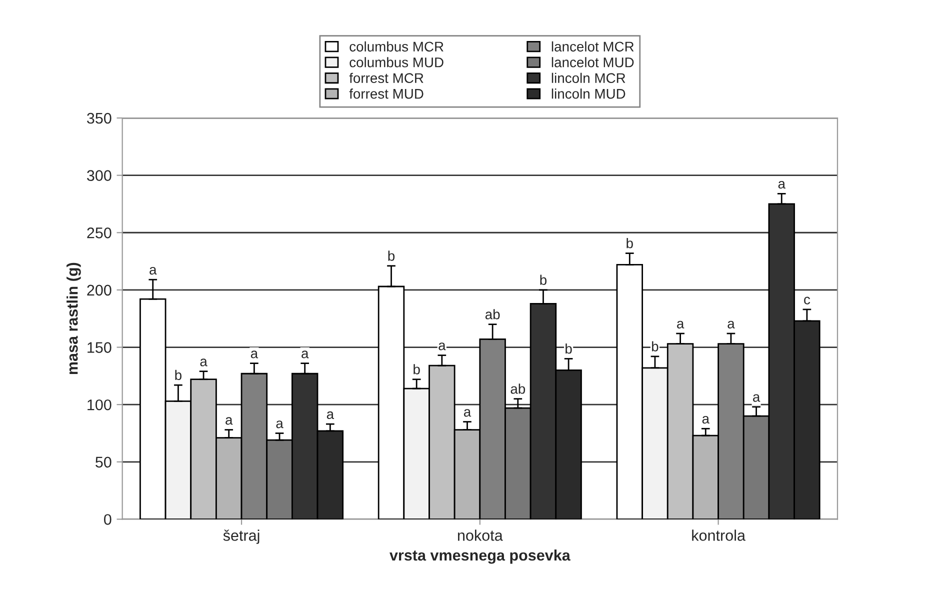 The image size is (941, 590). What do you see at coordinates (589, 93) in the screenshot?
I see `legend-label: lincoln MUD` at bounding box center [589, 93].